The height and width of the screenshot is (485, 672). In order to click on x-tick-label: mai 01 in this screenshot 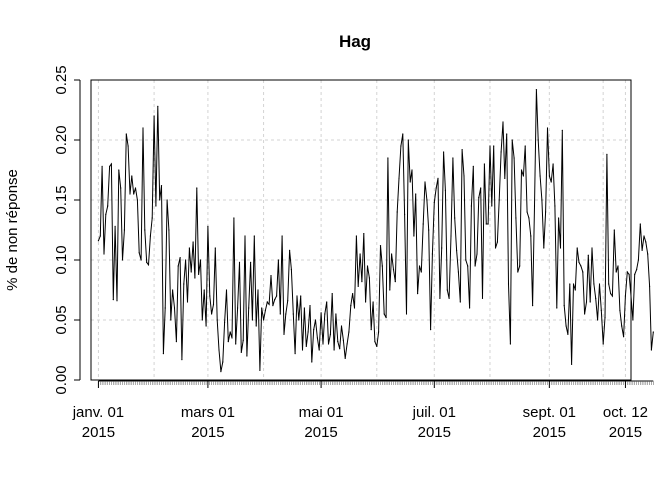, I will do `click(321, 412)`.